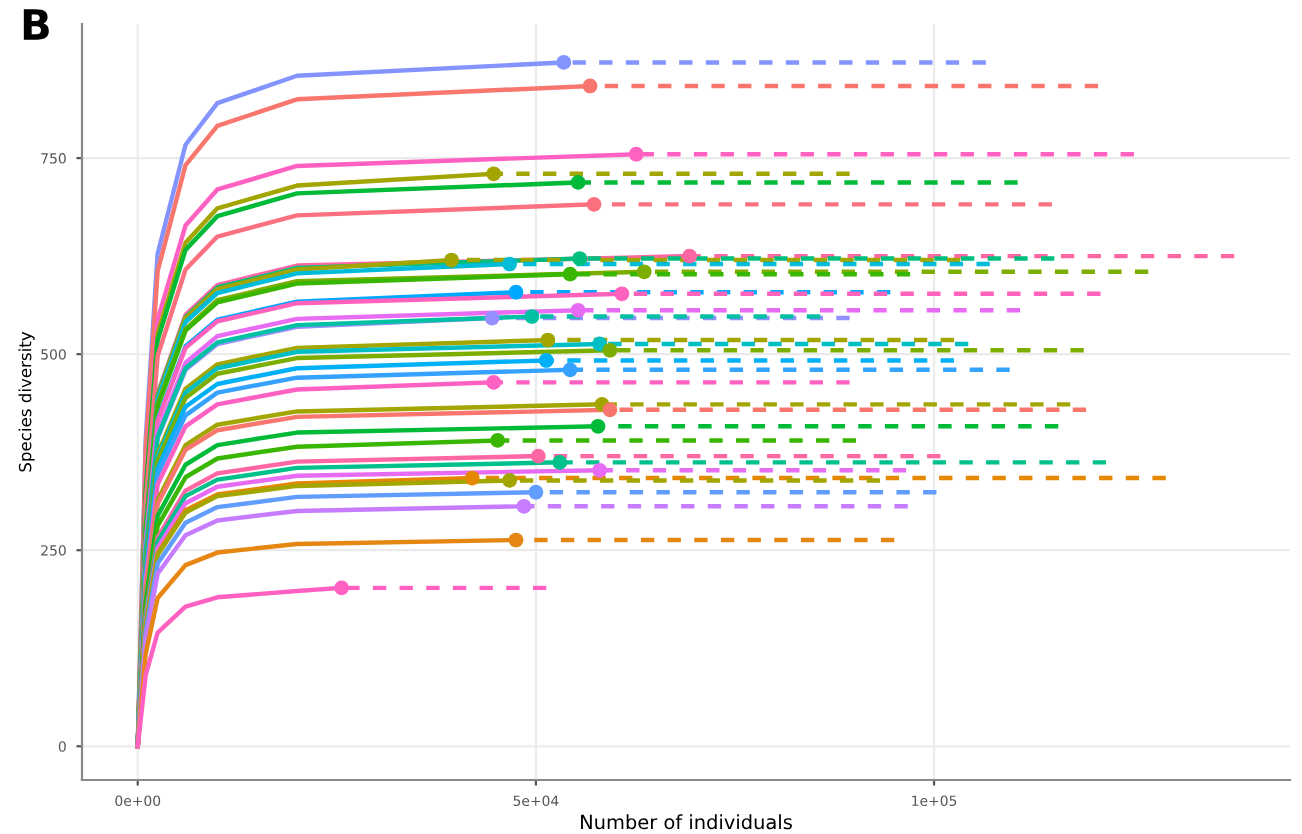 This screenshot has width=1302, height=834. I want to click on y-axis-title: Species diversity, so click(26, 401).